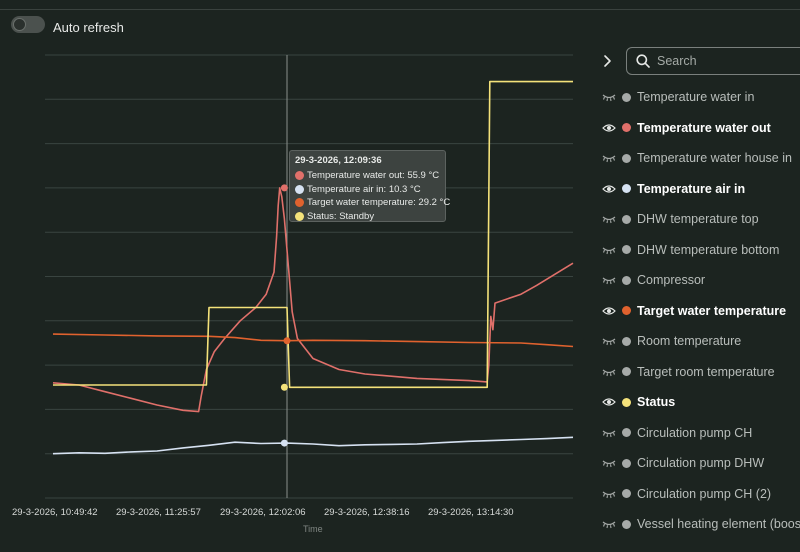 This screenshot has width=800, height=552. What do you see at coordinates (373, 176) in the screenshot?
I see `tooltip-row-text: Temperature water out: 55.9 °C` at bounding box center [373, 176].